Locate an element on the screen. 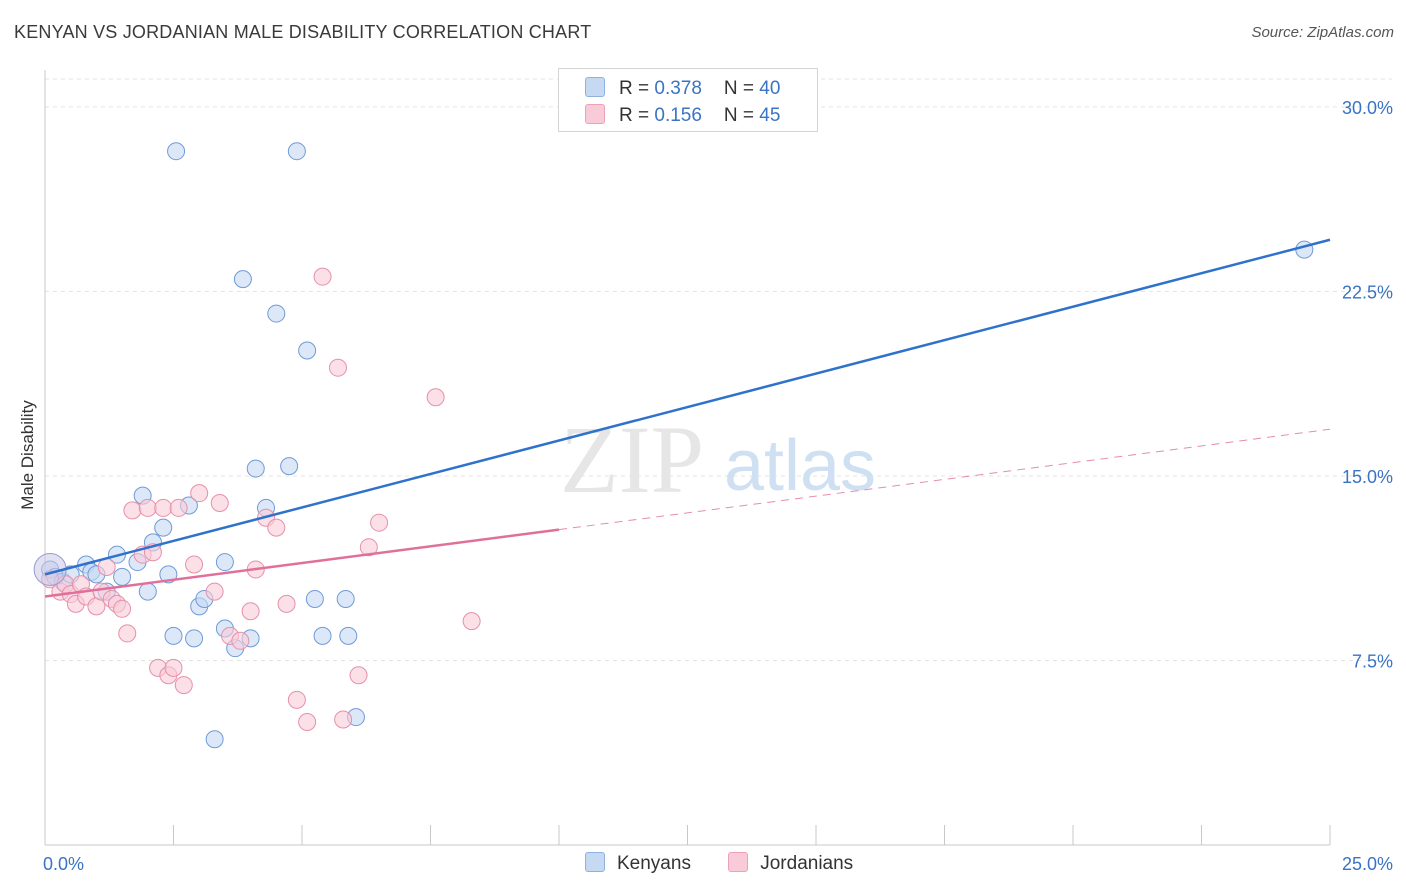 The height and width of the screenshot is (892, 1406). legend-n-value: 45 is located at coordinates (770, 115).